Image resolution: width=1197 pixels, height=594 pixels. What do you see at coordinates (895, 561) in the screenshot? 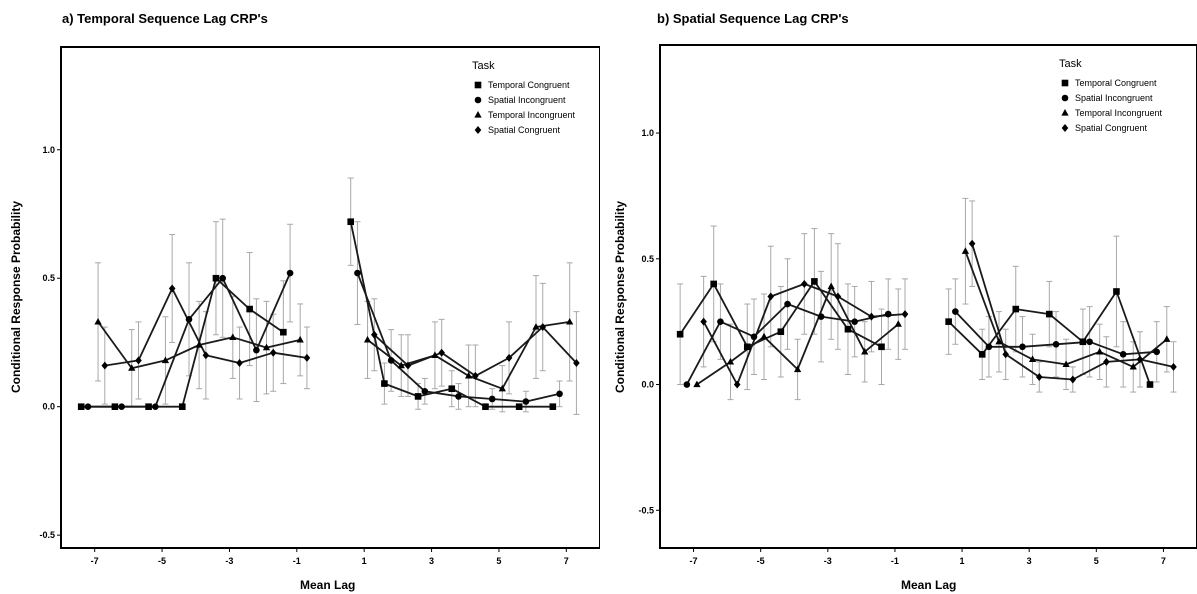
I see `x-tick-label: -1` at bounding box center [895, 561].